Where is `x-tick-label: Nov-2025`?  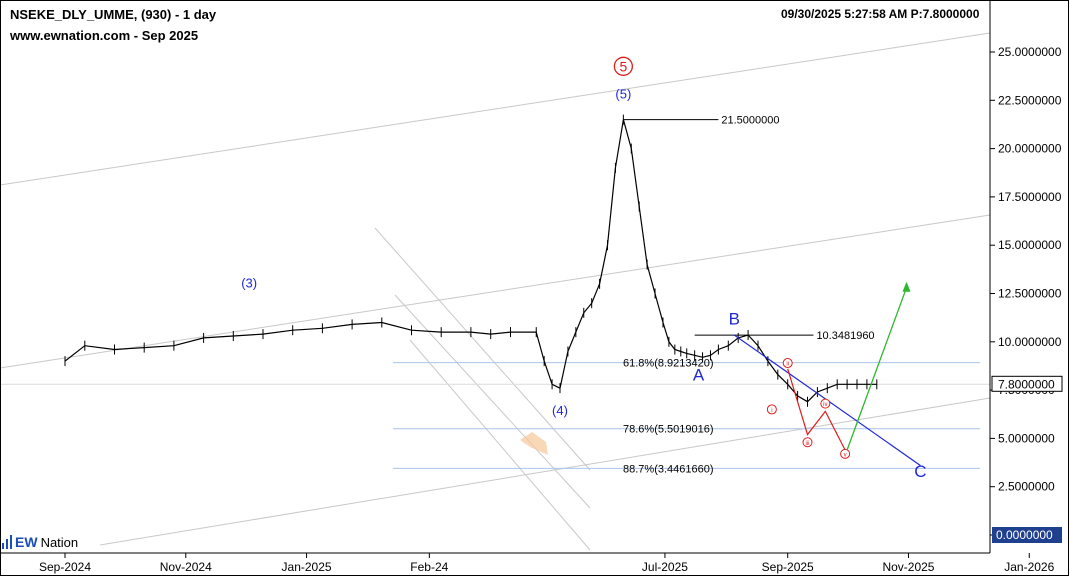
x-tick-label: Nov-2025 is located at coordinates (908, 567).